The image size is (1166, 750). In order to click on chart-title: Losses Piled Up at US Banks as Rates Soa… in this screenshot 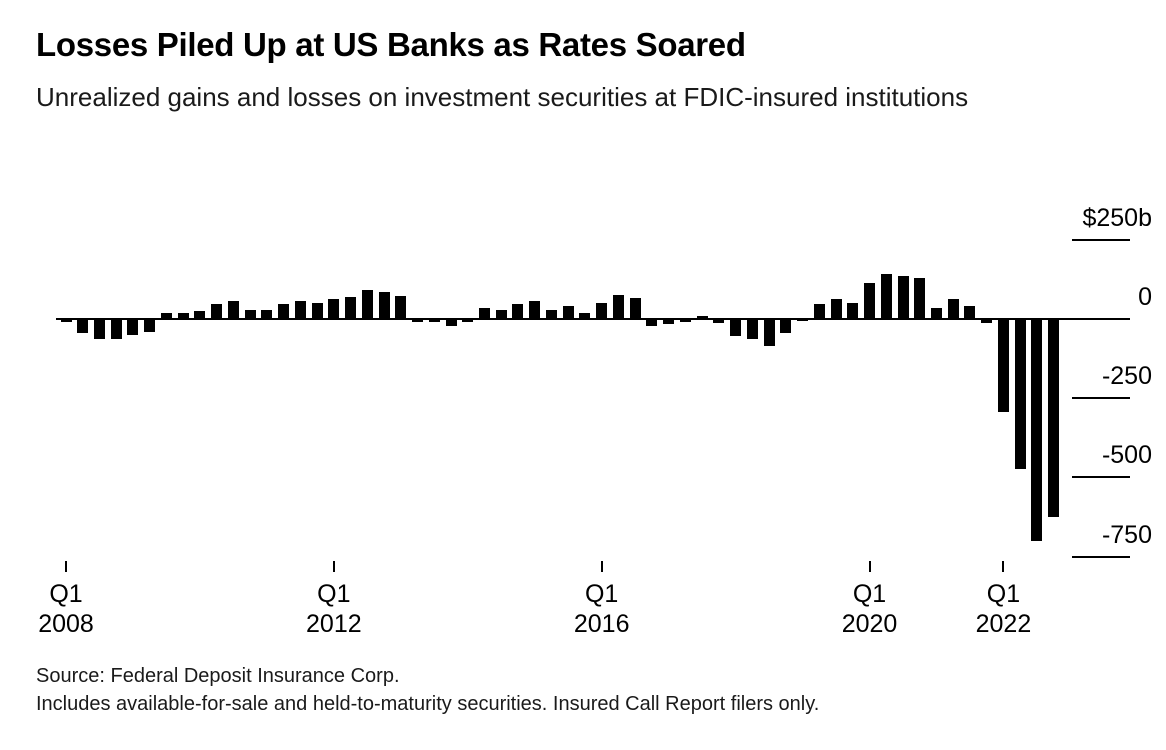, I will do `click(391, 44)`.